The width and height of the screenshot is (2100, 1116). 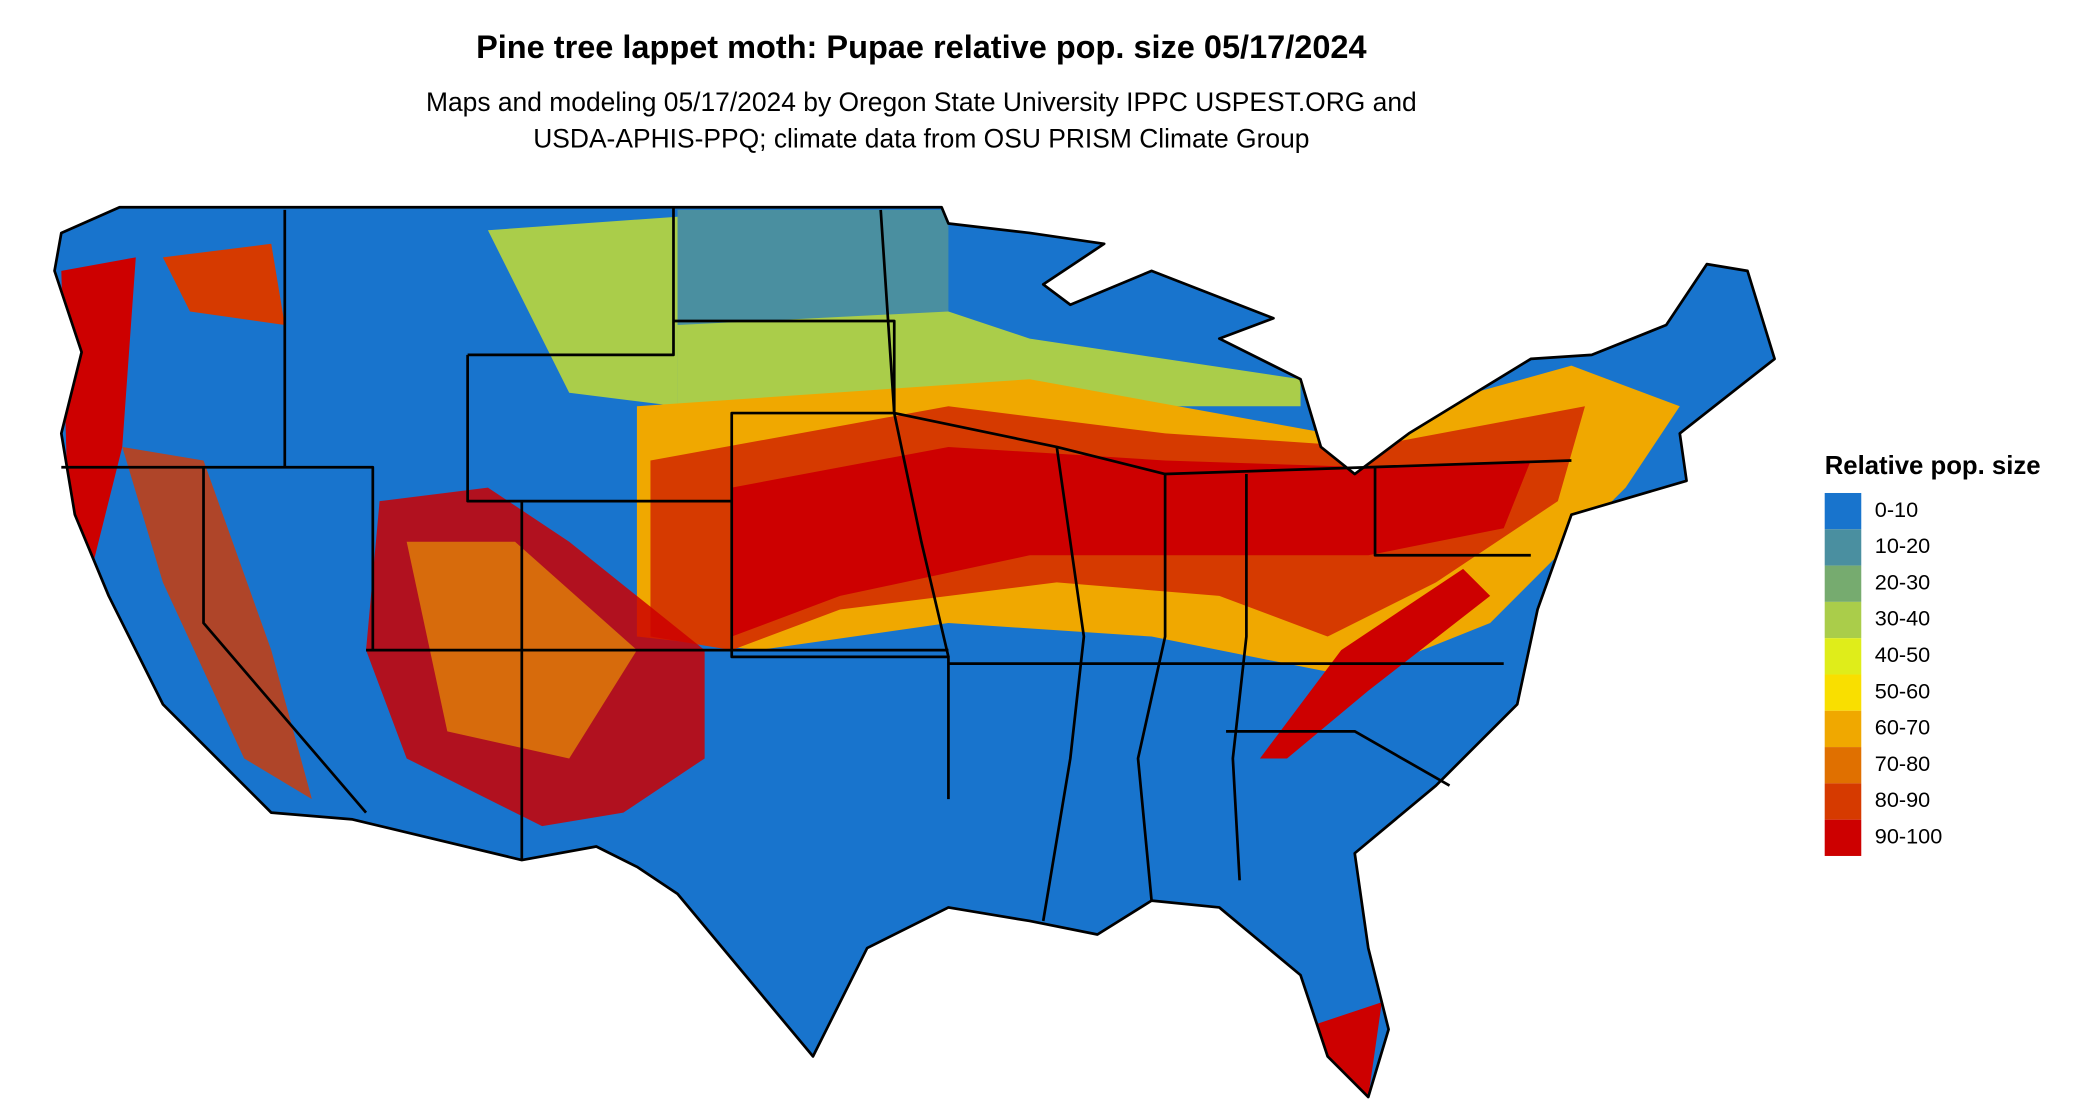 I want to click on legend-label: 20-30, so click(x=1902, y=581).